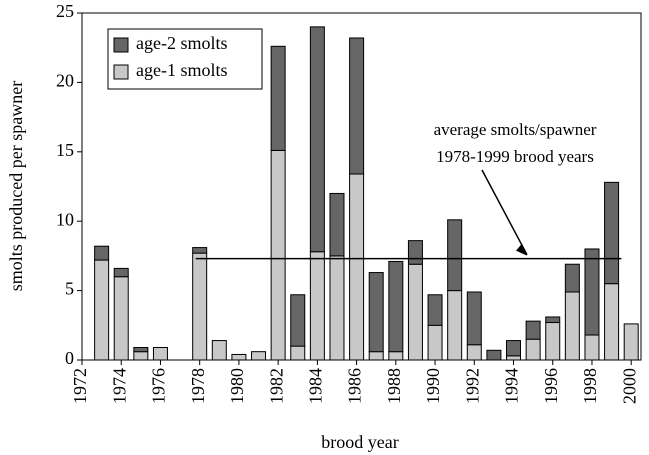  What do you see at coordinates (359, 442) in the screenshot?
I see `x-axis-label: brood year` at bounding box center [359, 442].